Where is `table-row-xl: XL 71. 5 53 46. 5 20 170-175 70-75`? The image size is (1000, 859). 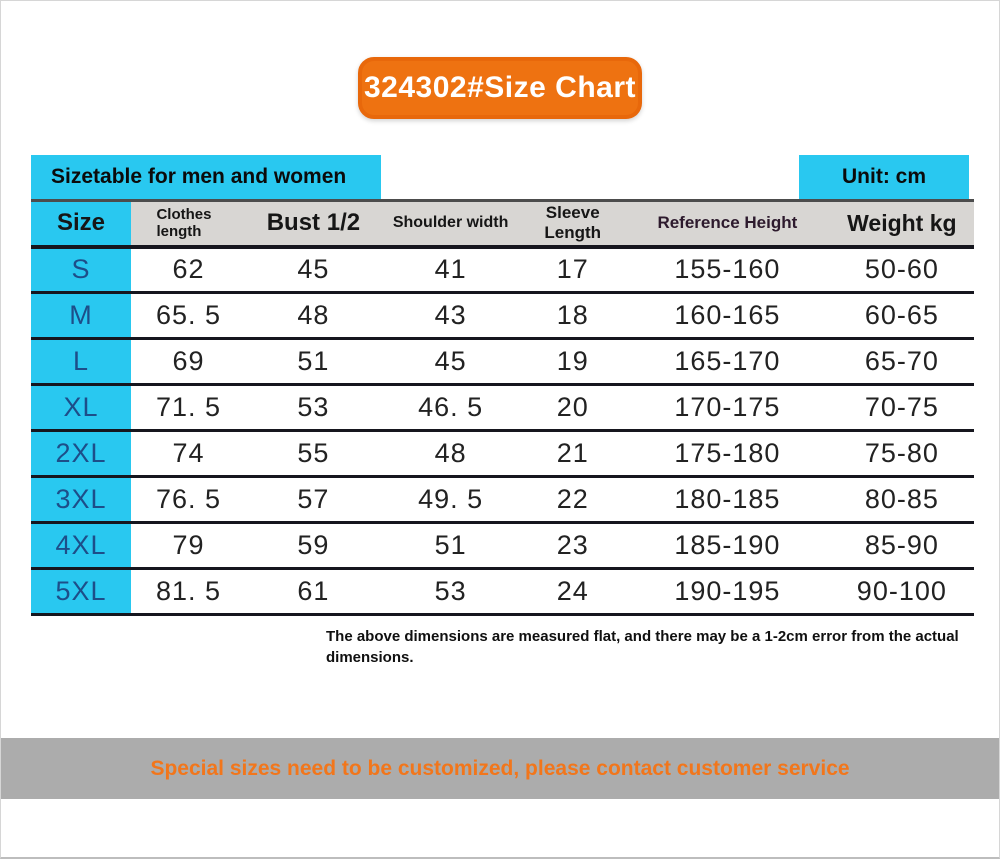 table-row-xl: XL 71. 5 53 46. 5 20 170-175 70-75 is located at coordinates (502, 408).